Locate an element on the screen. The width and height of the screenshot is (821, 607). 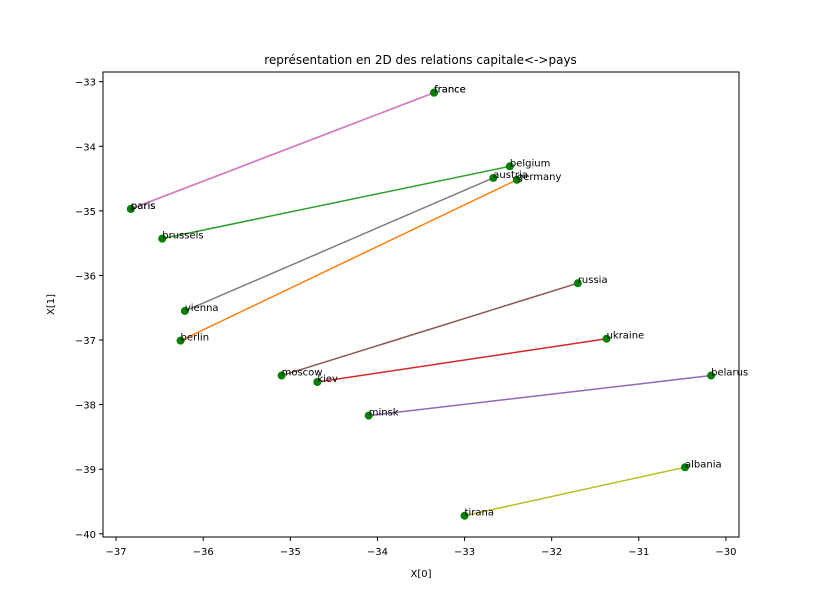
y-tick-label: −33 is located at coordinates (85, 83).